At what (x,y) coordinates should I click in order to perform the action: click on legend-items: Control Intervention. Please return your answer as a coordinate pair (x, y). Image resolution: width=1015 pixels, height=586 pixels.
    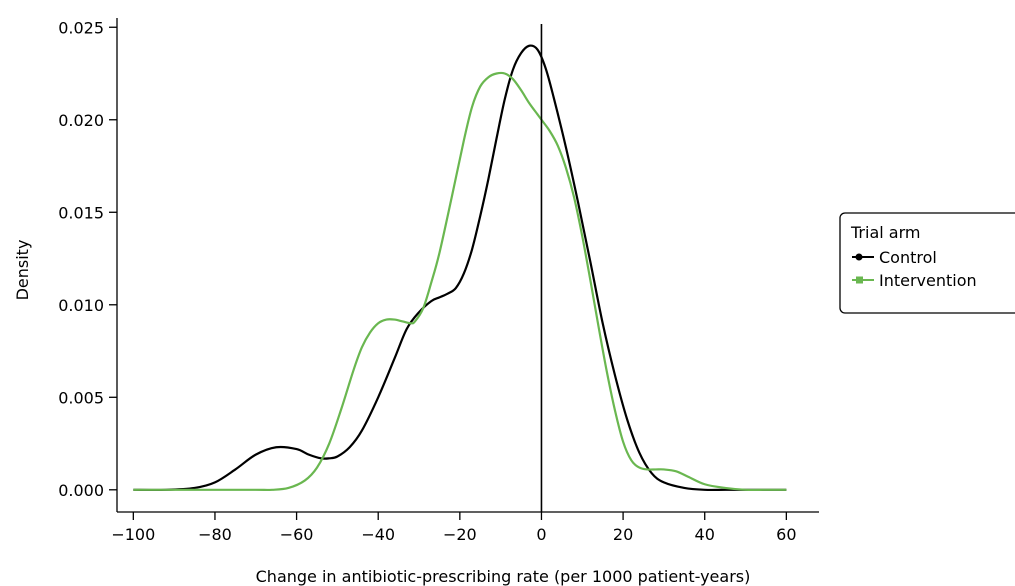
    Looking at the image, I should click on (914, 269).